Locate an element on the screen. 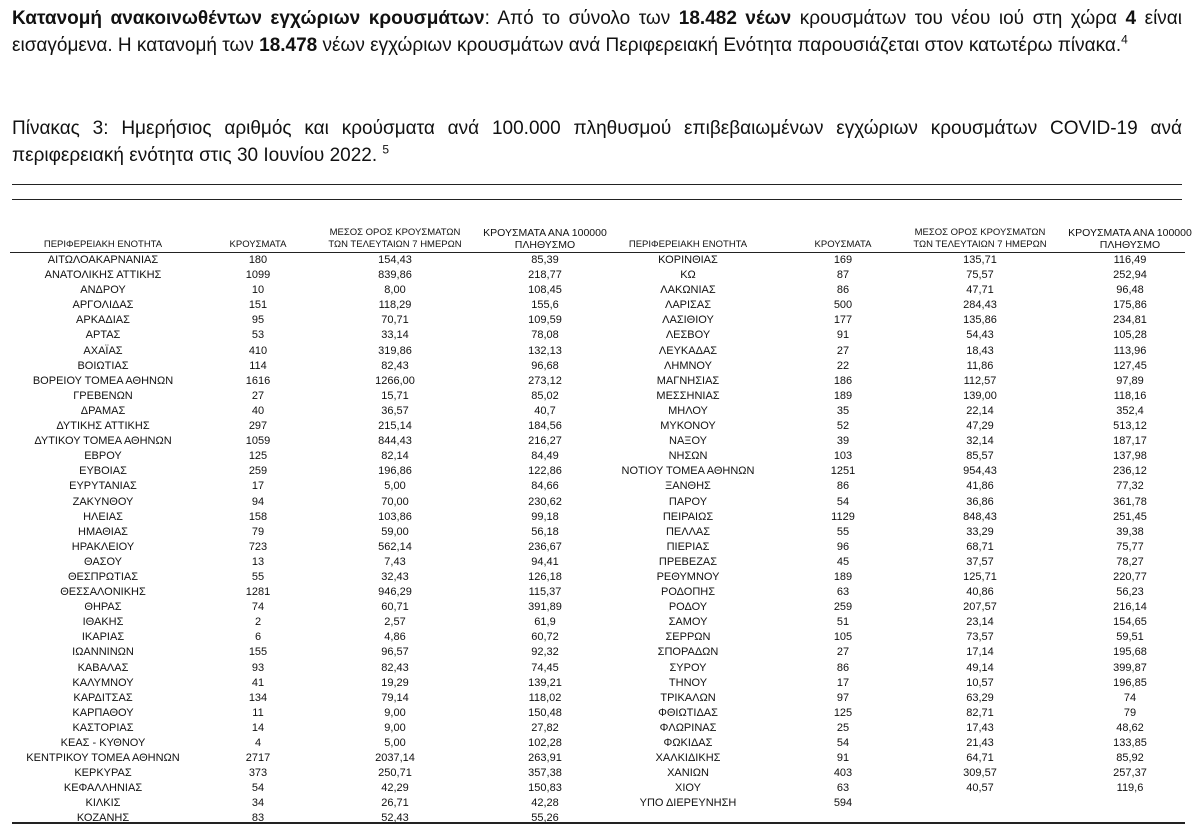 Image resolution: width=1192 pixels, height=837 pixels. cell-cases: 54 is located at coordinates (843, 743).